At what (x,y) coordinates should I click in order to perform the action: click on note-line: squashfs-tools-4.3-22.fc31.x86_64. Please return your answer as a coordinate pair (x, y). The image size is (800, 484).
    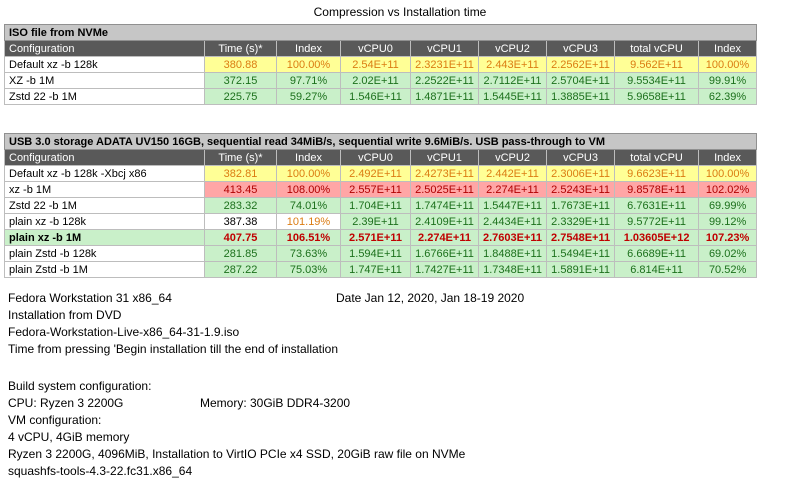
    Looking at the image, I should click on (404, 472).